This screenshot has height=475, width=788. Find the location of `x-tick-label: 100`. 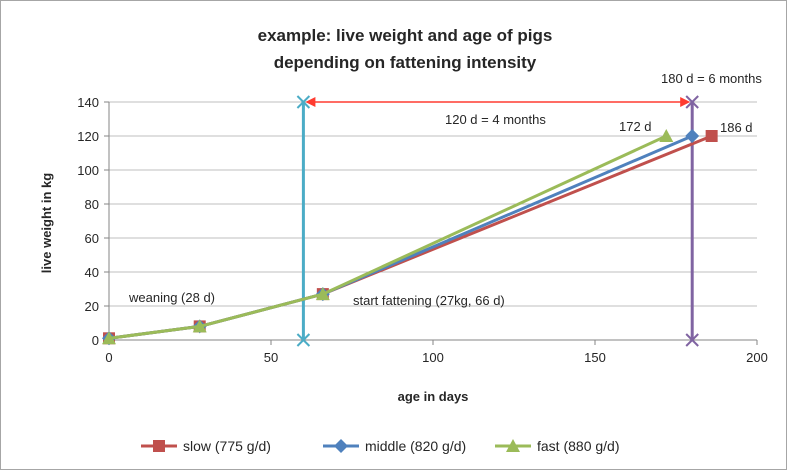

x-tick-label: 100 is located at coordinates (433, 357).